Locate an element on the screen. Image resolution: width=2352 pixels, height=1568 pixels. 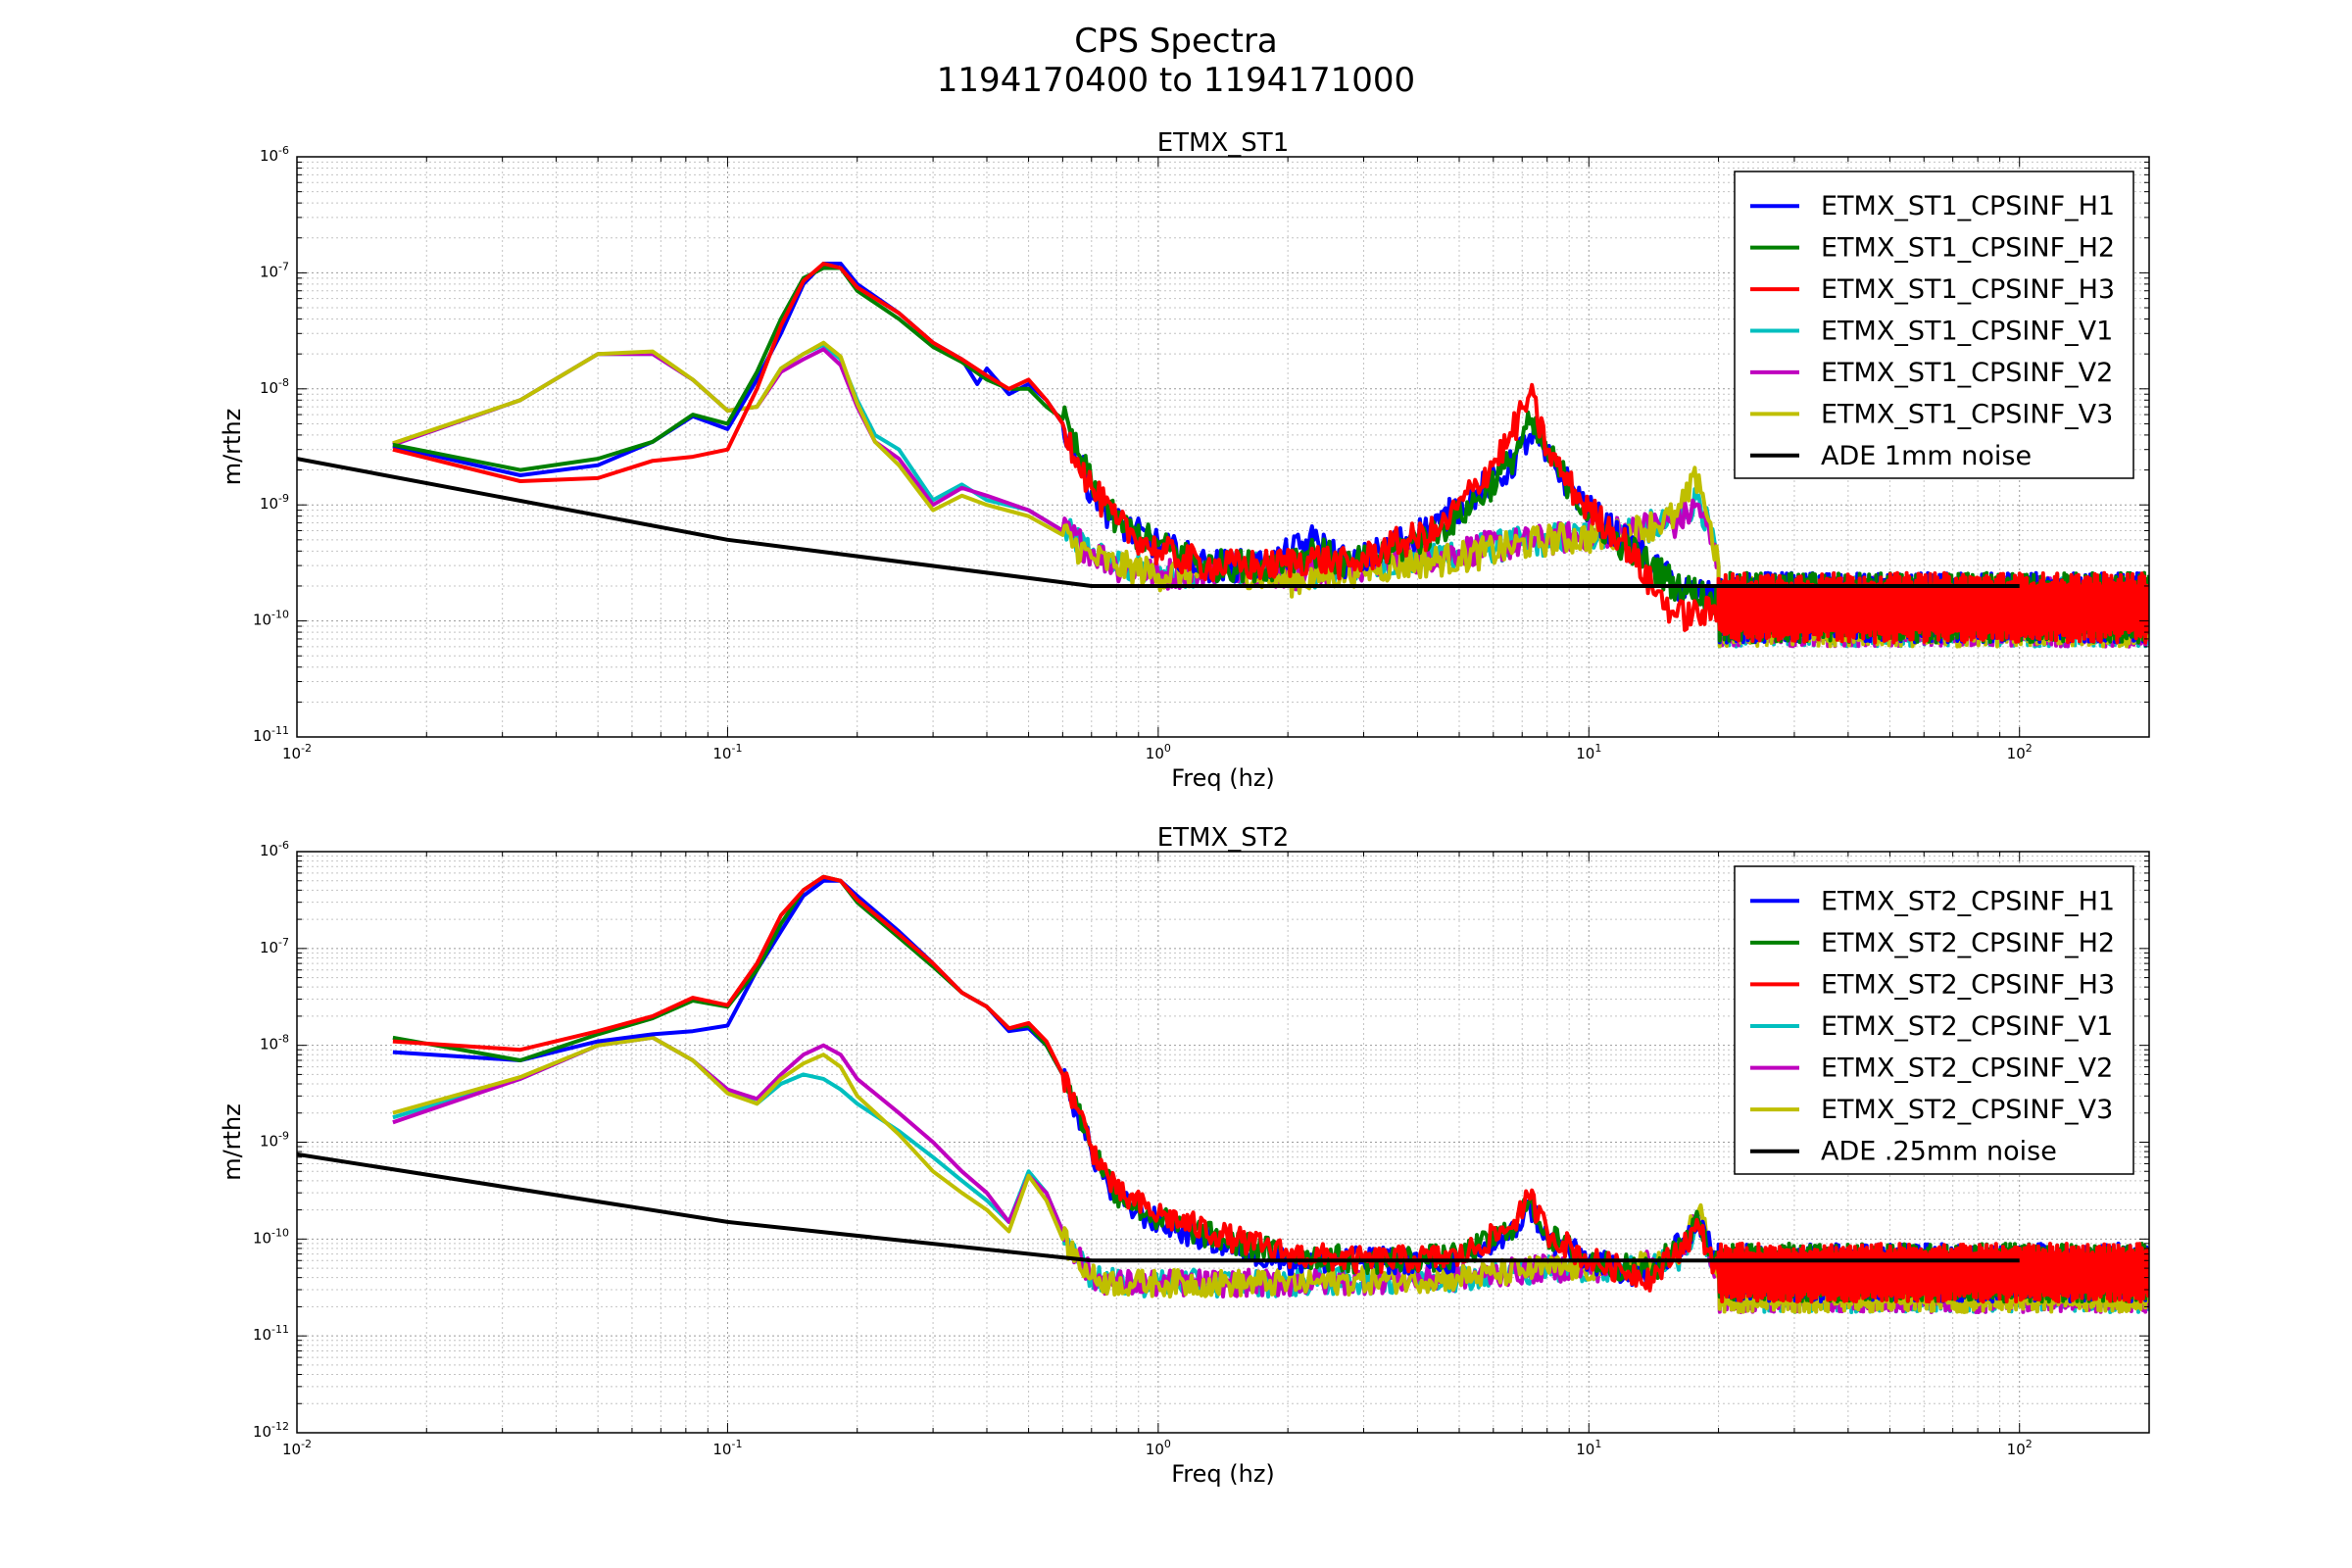
y-tick-label: 10⁻¹² is located at coordinates (271, 1430).